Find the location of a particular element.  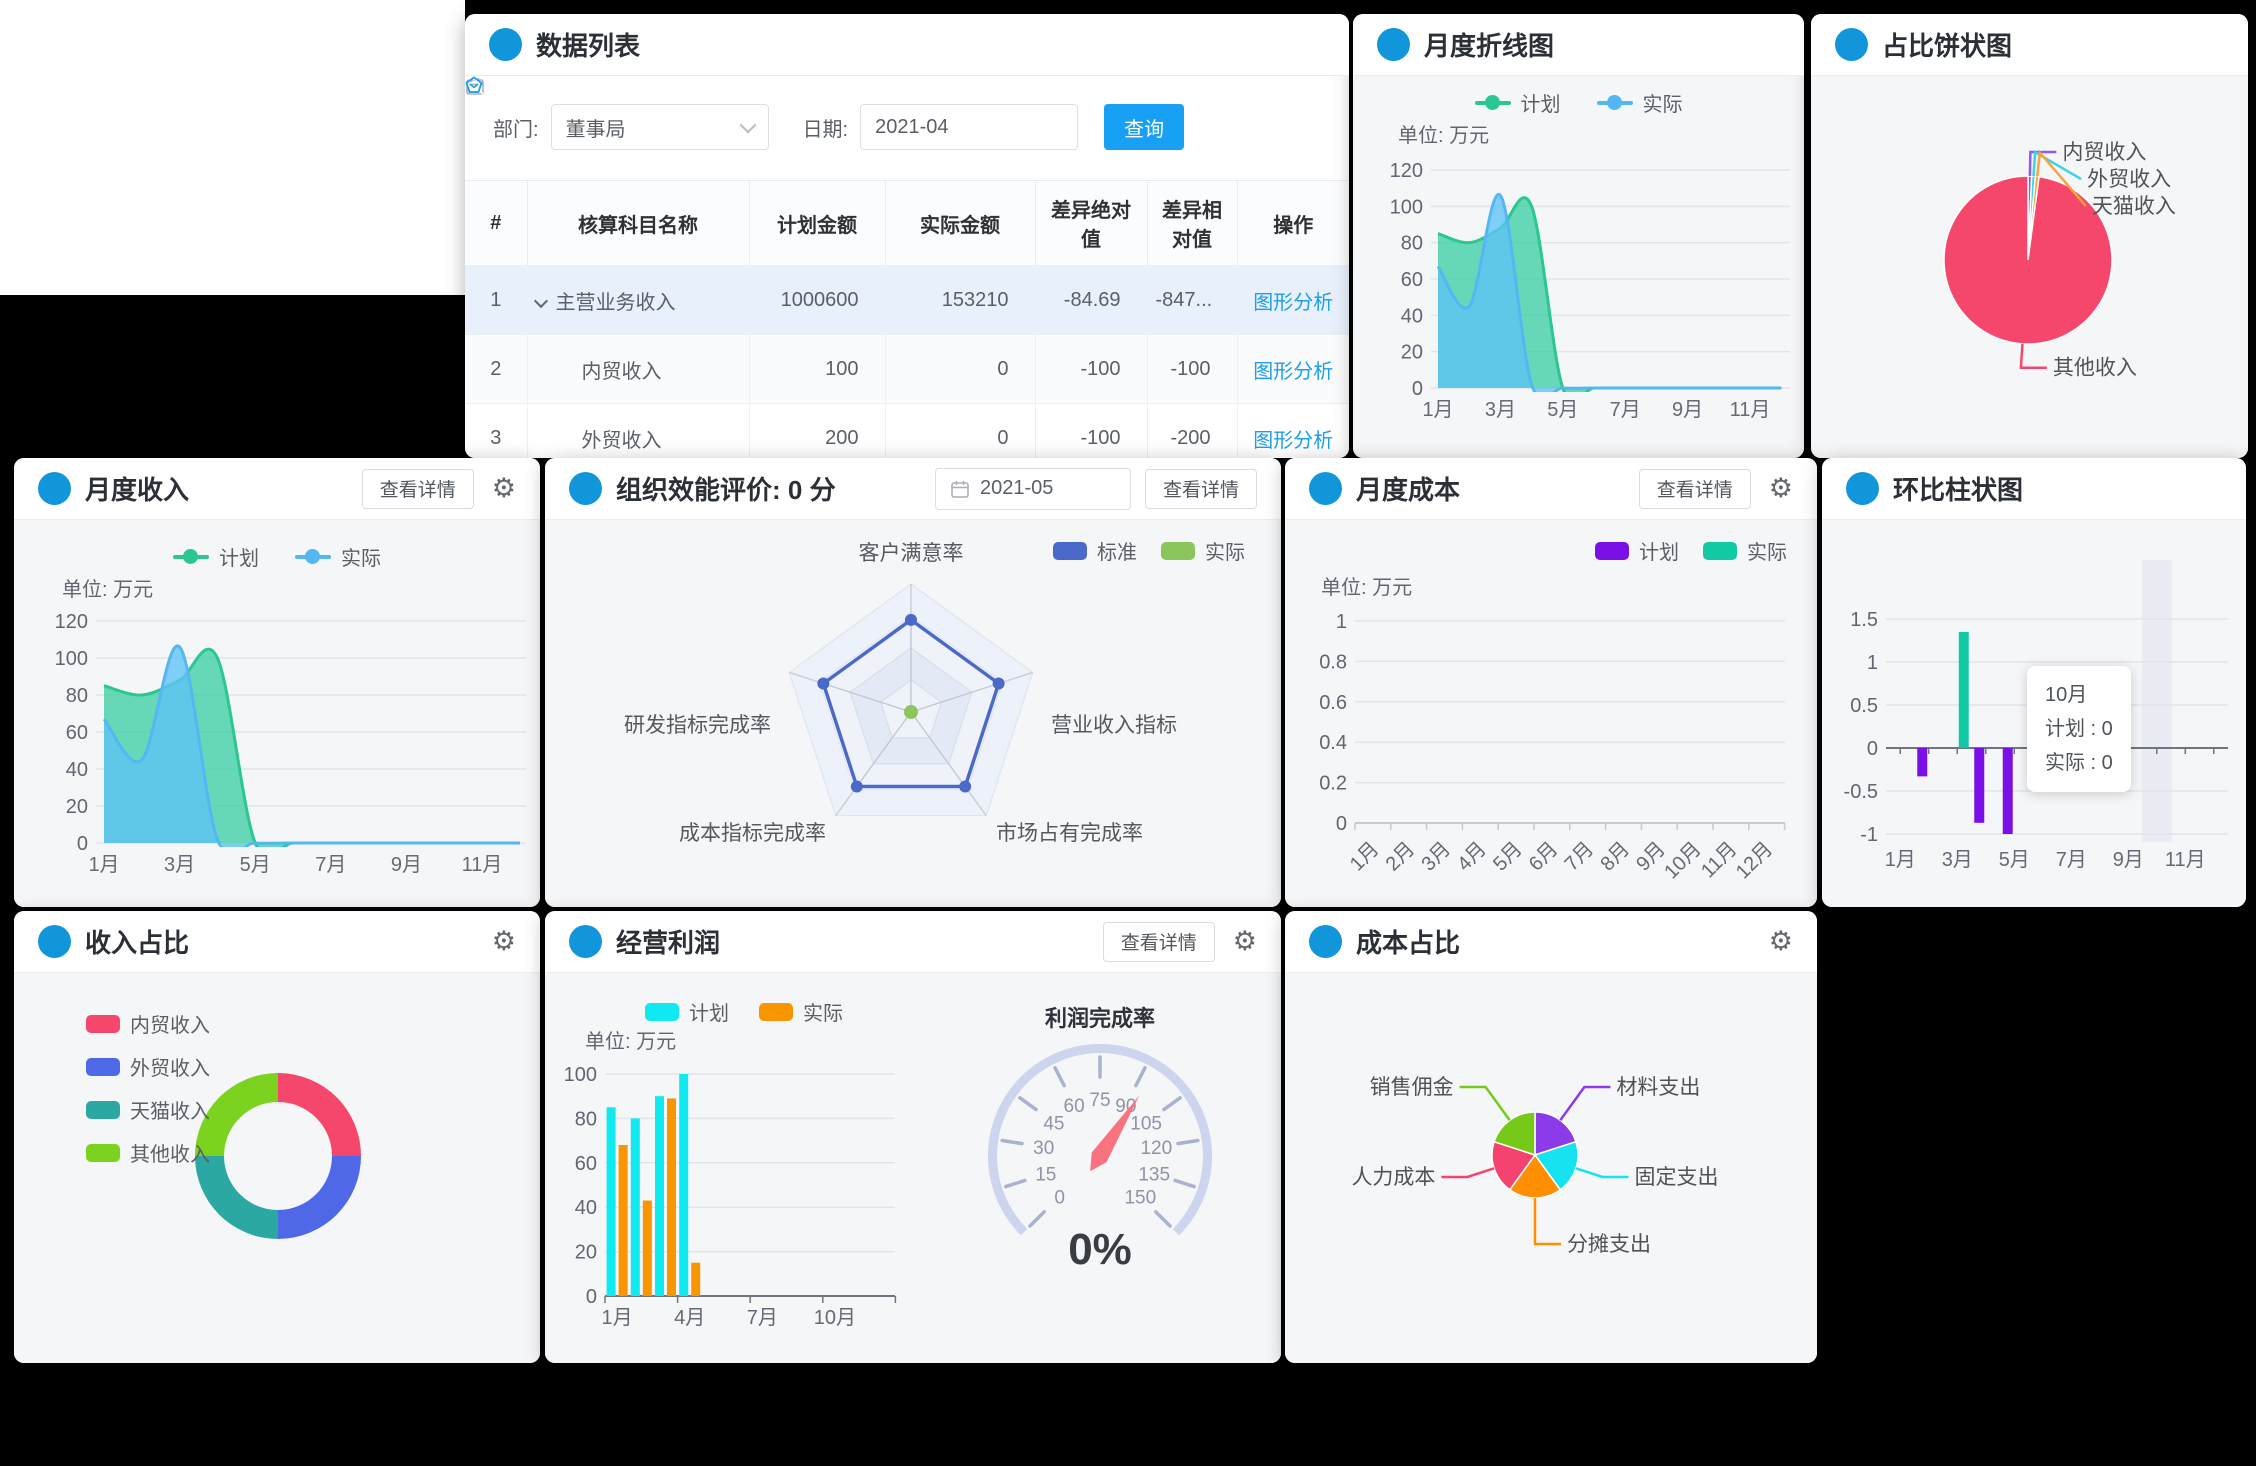

svg-text: 60 is located at coordinates (1074, 1106).